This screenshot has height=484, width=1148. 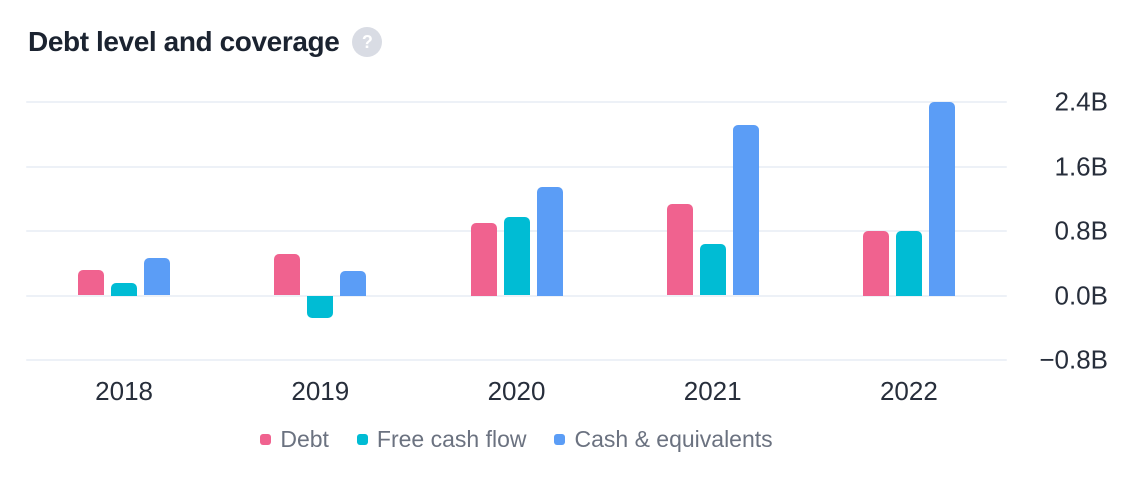 I want to click on gridline-zero, so click(x=516, y=295).